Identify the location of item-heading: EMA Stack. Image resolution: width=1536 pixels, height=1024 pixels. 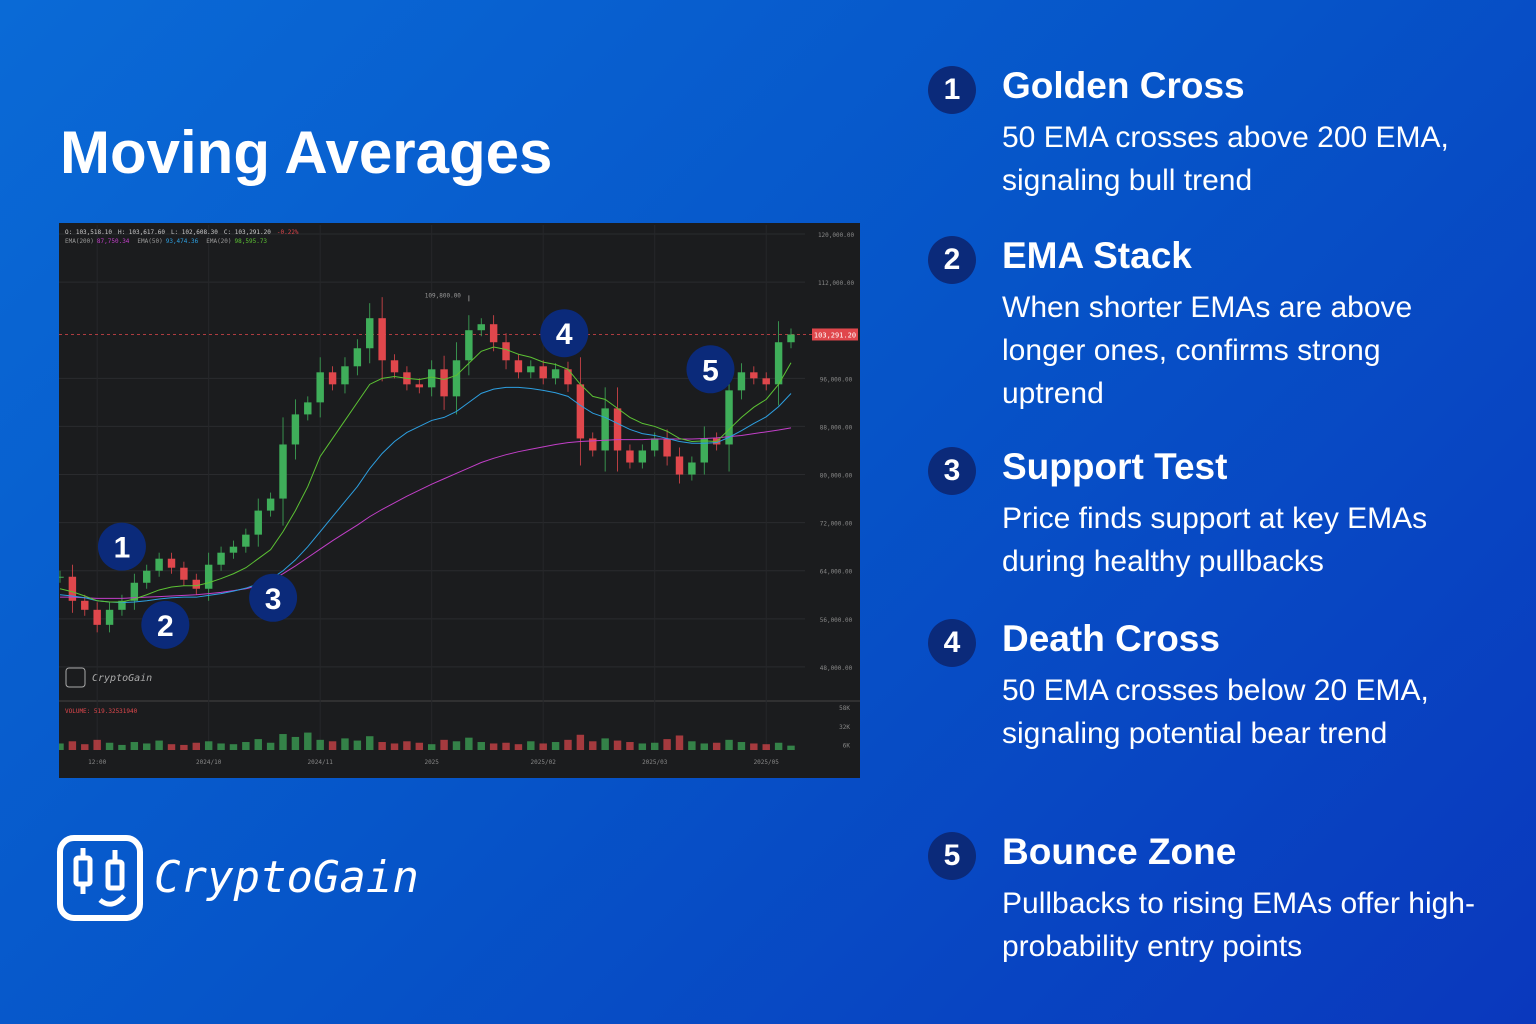
(1097, 255).